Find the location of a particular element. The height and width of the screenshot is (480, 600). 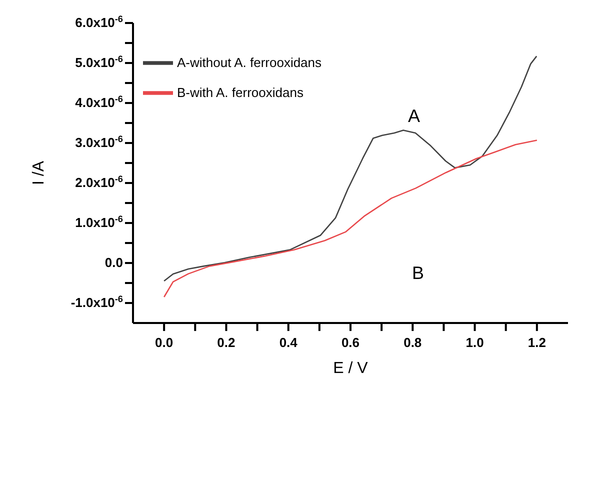

y-axis-title: I /A is located at coordinates (39, 173).